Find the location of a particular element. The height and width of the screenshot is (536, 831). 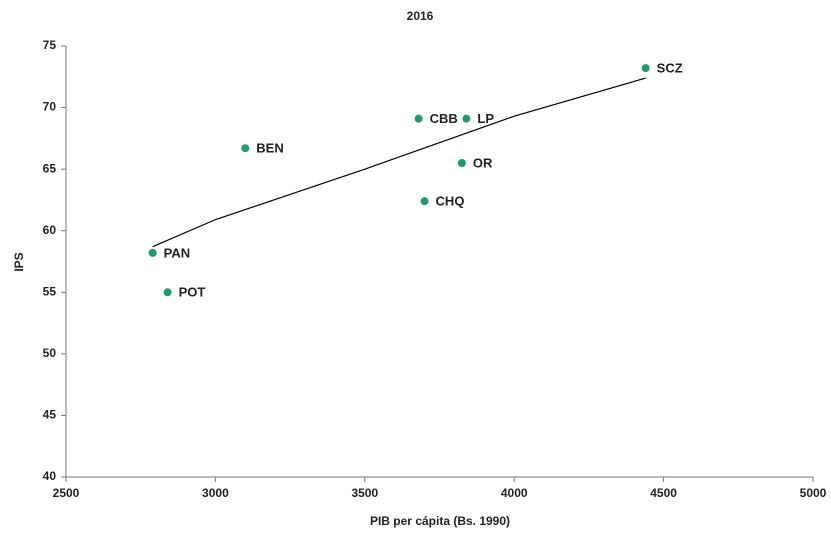

y-tick-label: 75 is located at coordinates (50, 45).